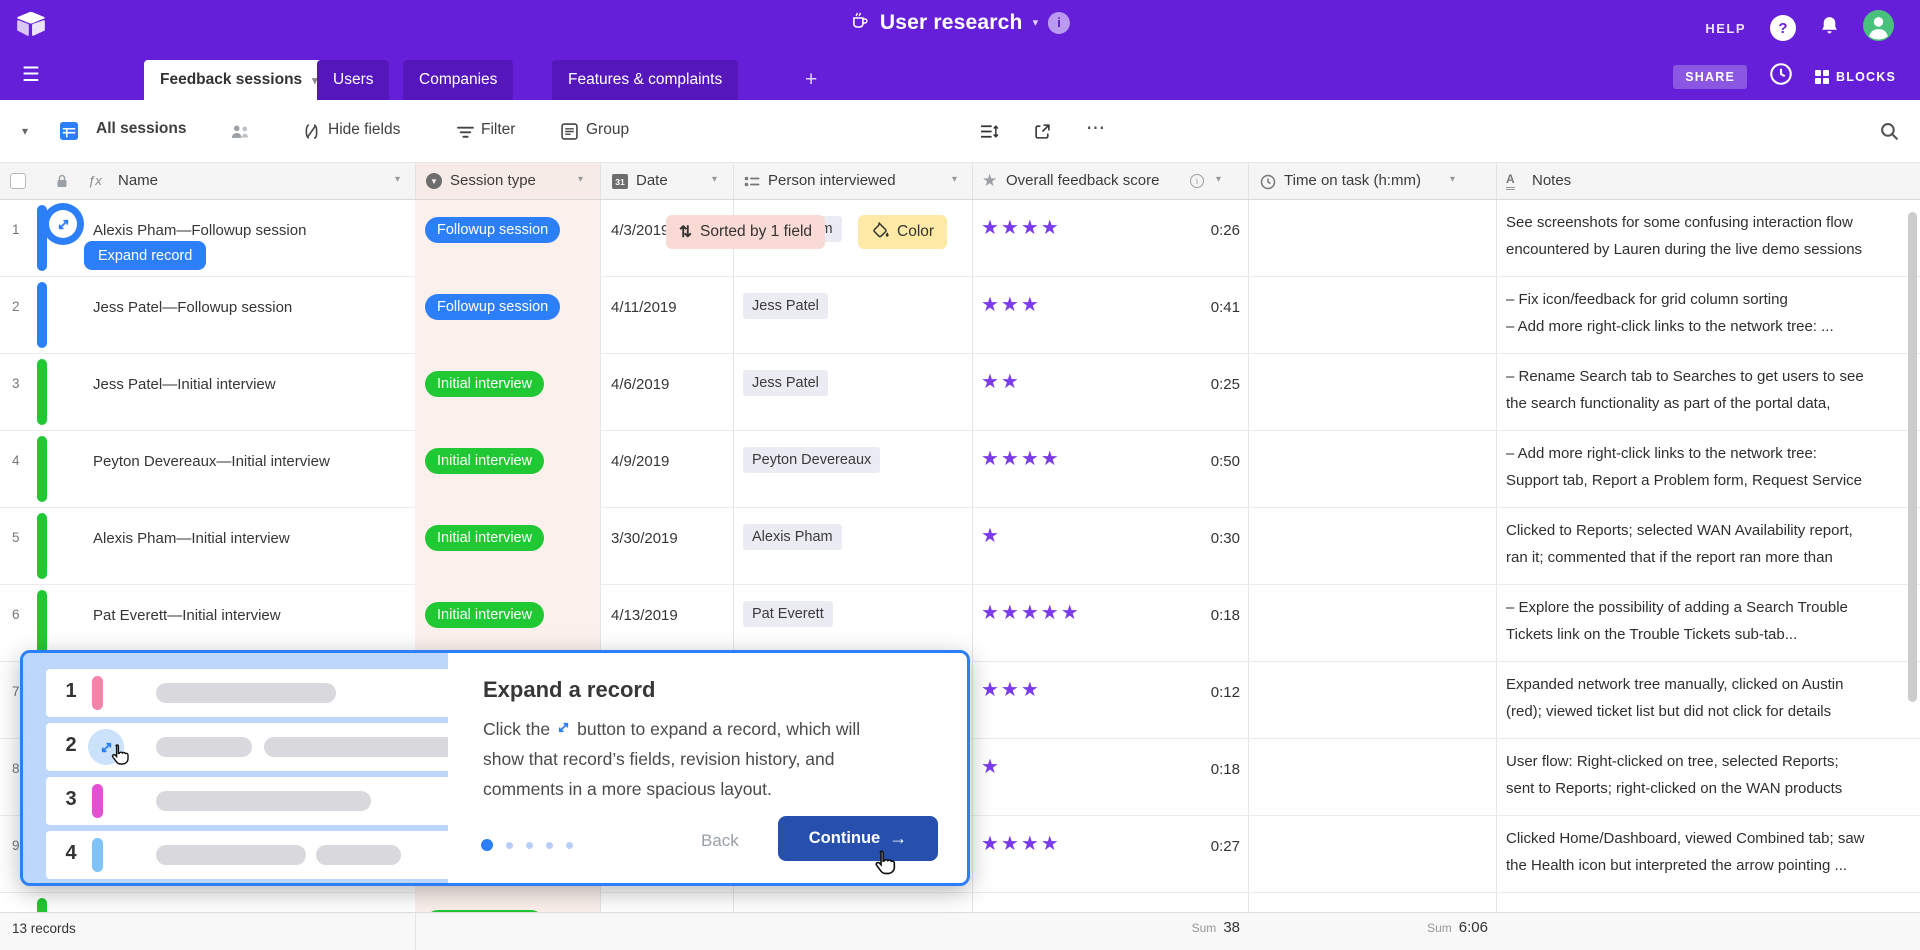  Describe the element at coordinates (1725, 28) in the screenshot. I see `help-button: HELP` at that location.